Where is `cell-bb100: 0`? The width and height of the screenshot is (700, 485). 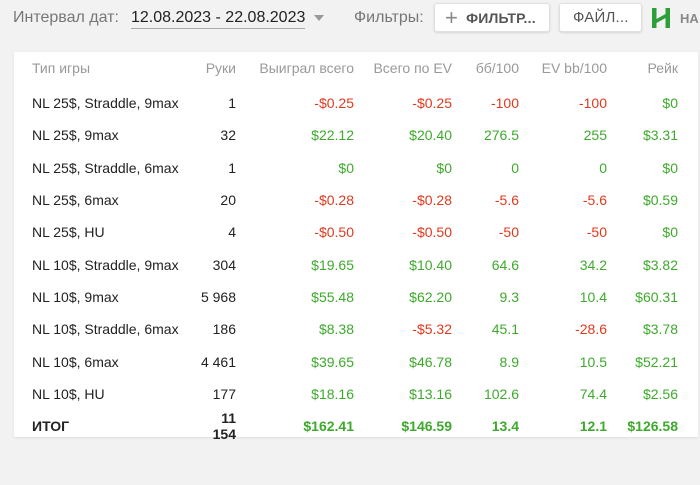
cell-bb100: 0 is located at coordinates (515, 167).